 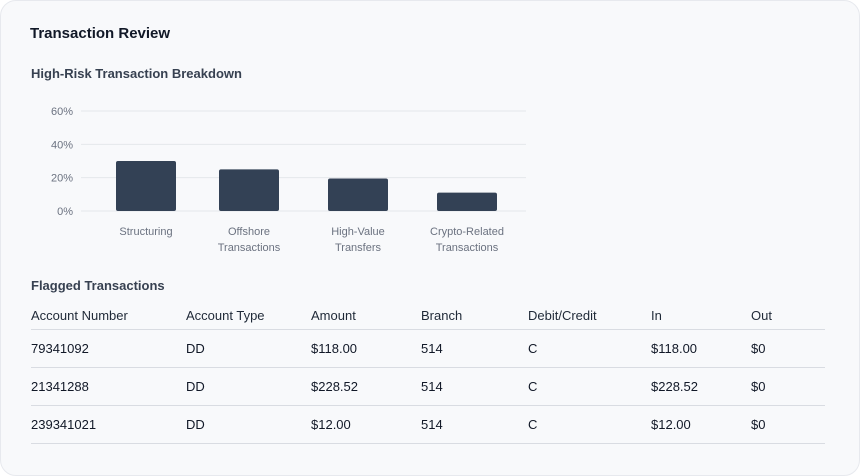 I want to click on chart-title: High-Risk Transaction Breakdown, so click(x=136, y=73).